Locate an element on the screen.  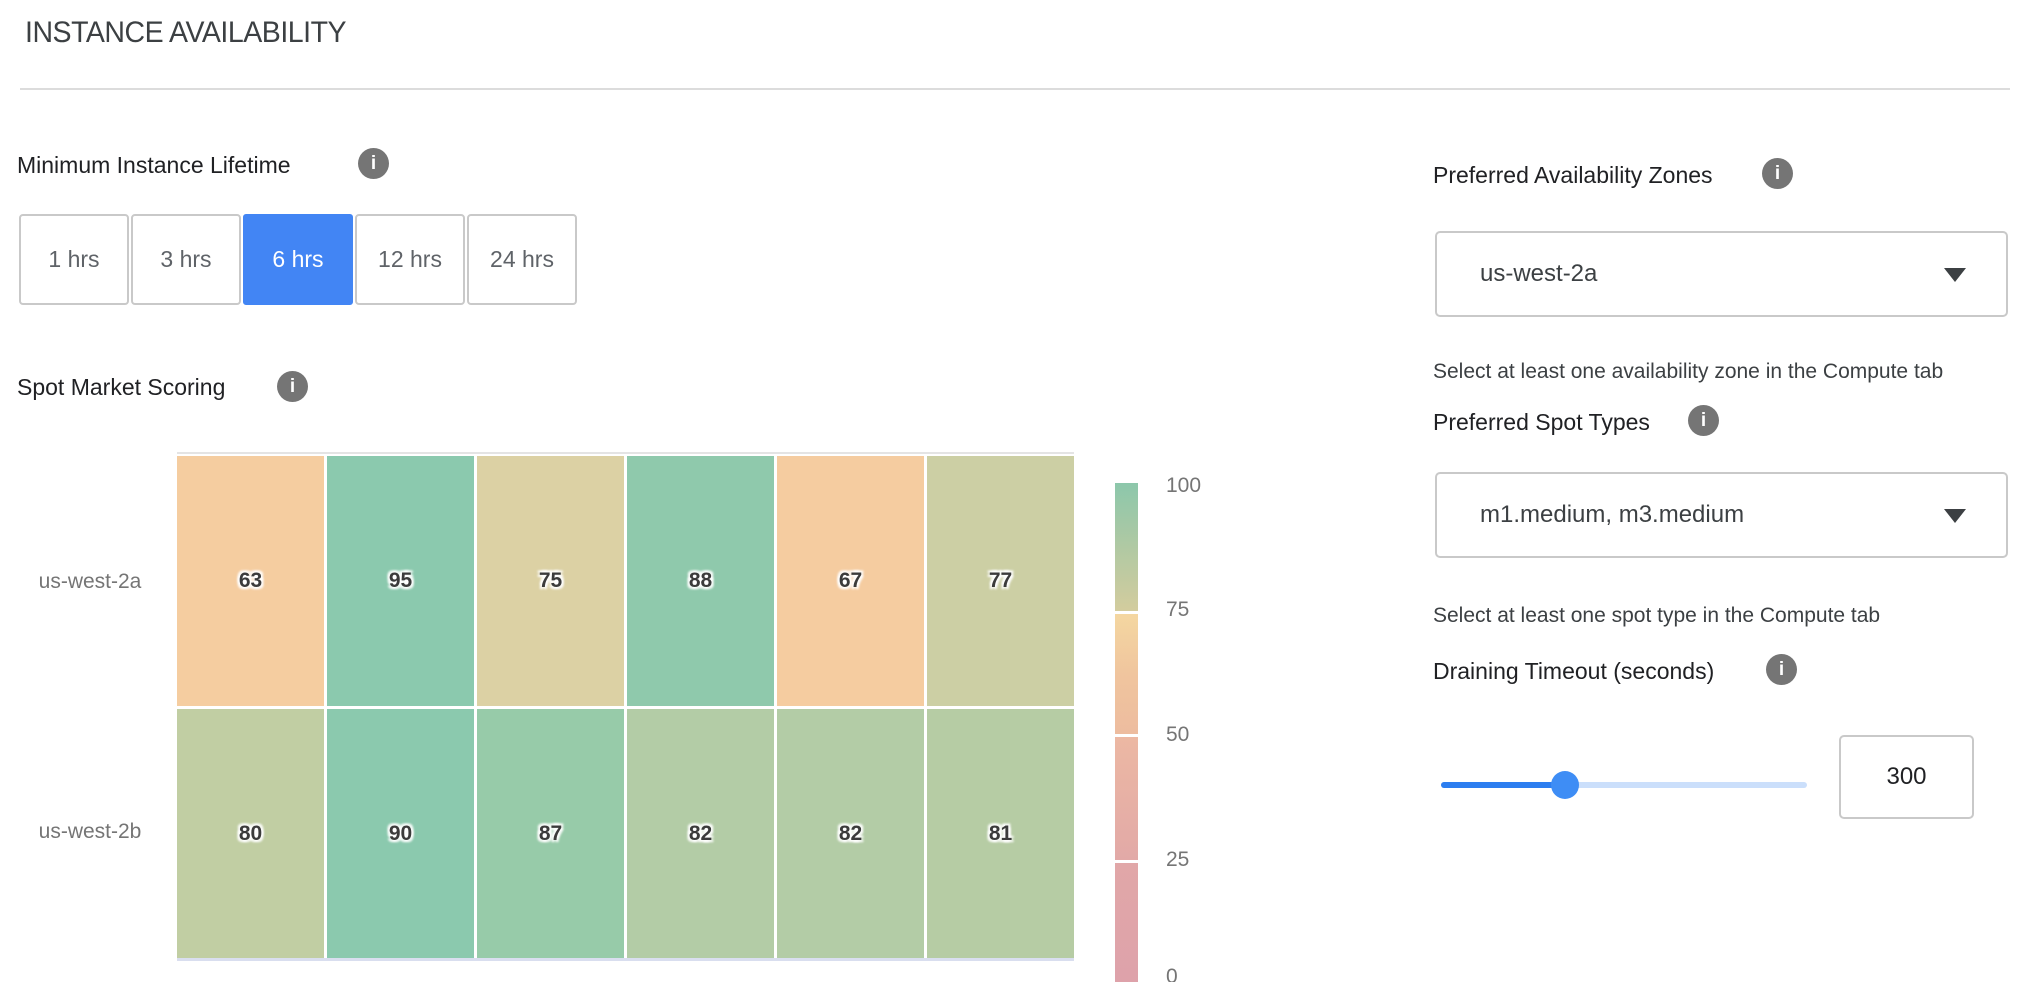
spot-market-scoring-label: Spot Market Scoring is located at coordinates (121, 387).